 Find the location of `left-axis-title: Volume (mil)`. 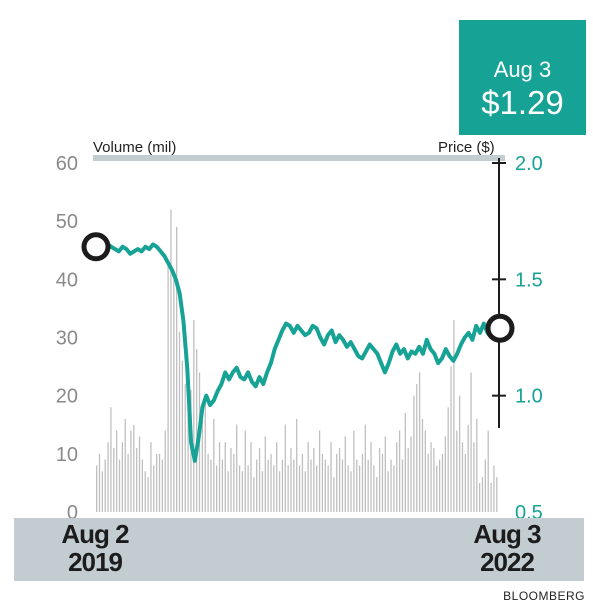

left-axis-title: Volume (mil) is located at coordinates (135, 147).